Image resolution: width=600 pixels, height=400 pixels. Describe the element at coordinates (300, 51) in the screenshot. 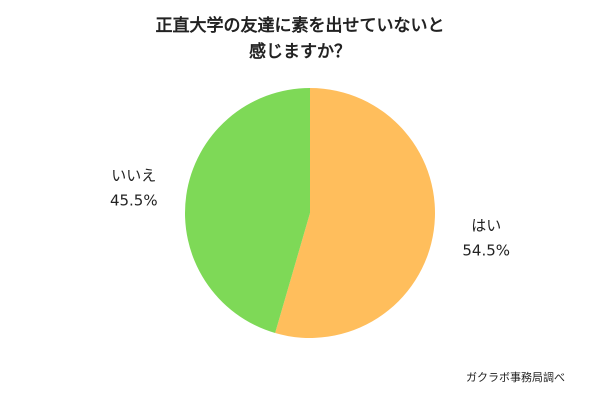

I see `chart-title: 感じますか？` at that location.